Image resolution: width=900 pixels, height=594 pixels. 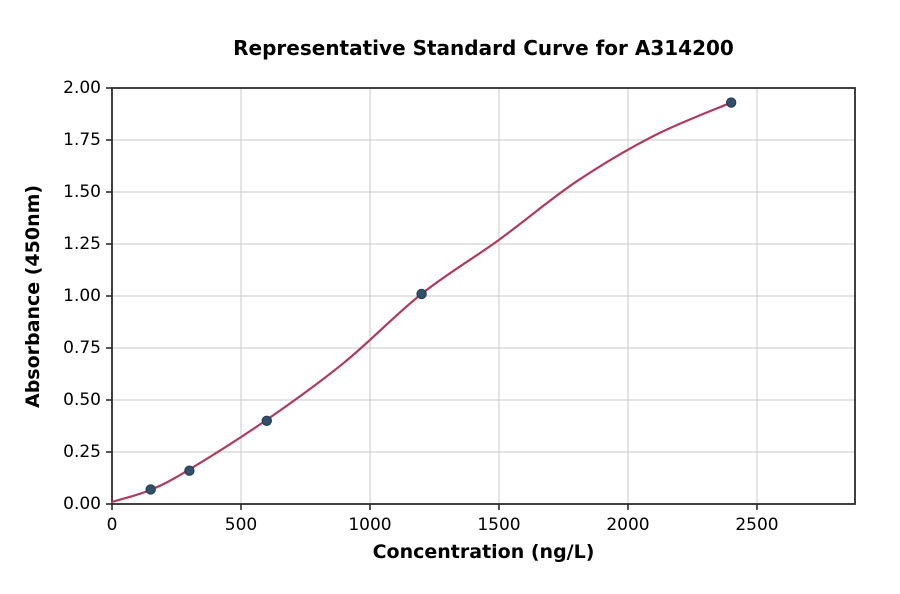 What do you see at coordinates (82, 400) in the screenshot?
I see `y-tick-label: 0.50` at bounding box center [82, 400].